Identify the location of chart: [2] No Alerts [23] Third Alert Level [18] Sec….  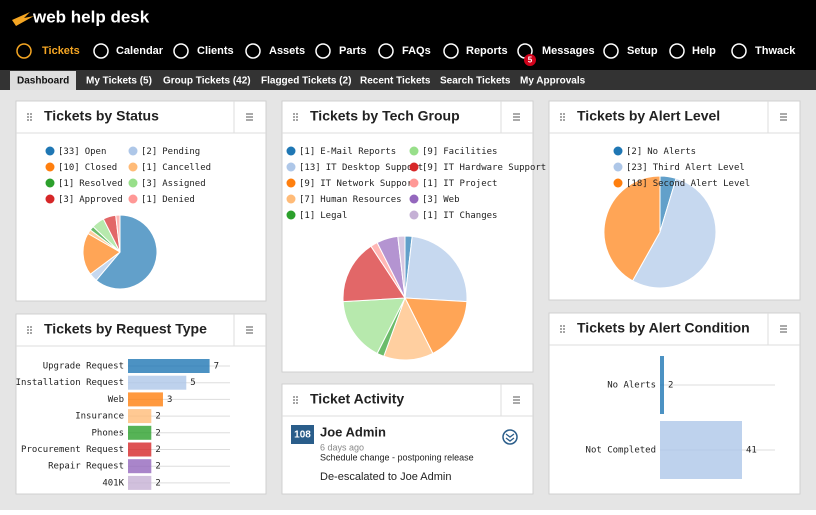
(677, 217).